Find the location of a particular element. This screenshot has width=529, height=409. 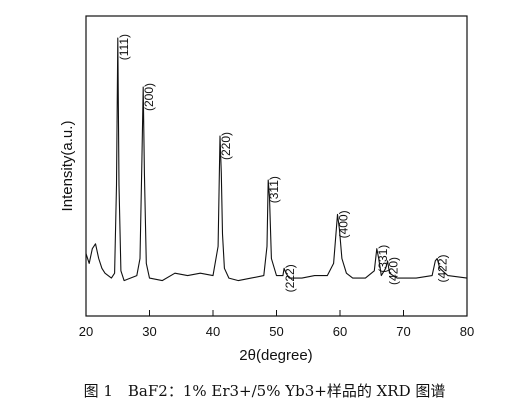

x-tick-label: 60 is located at coordinates (340, 331).